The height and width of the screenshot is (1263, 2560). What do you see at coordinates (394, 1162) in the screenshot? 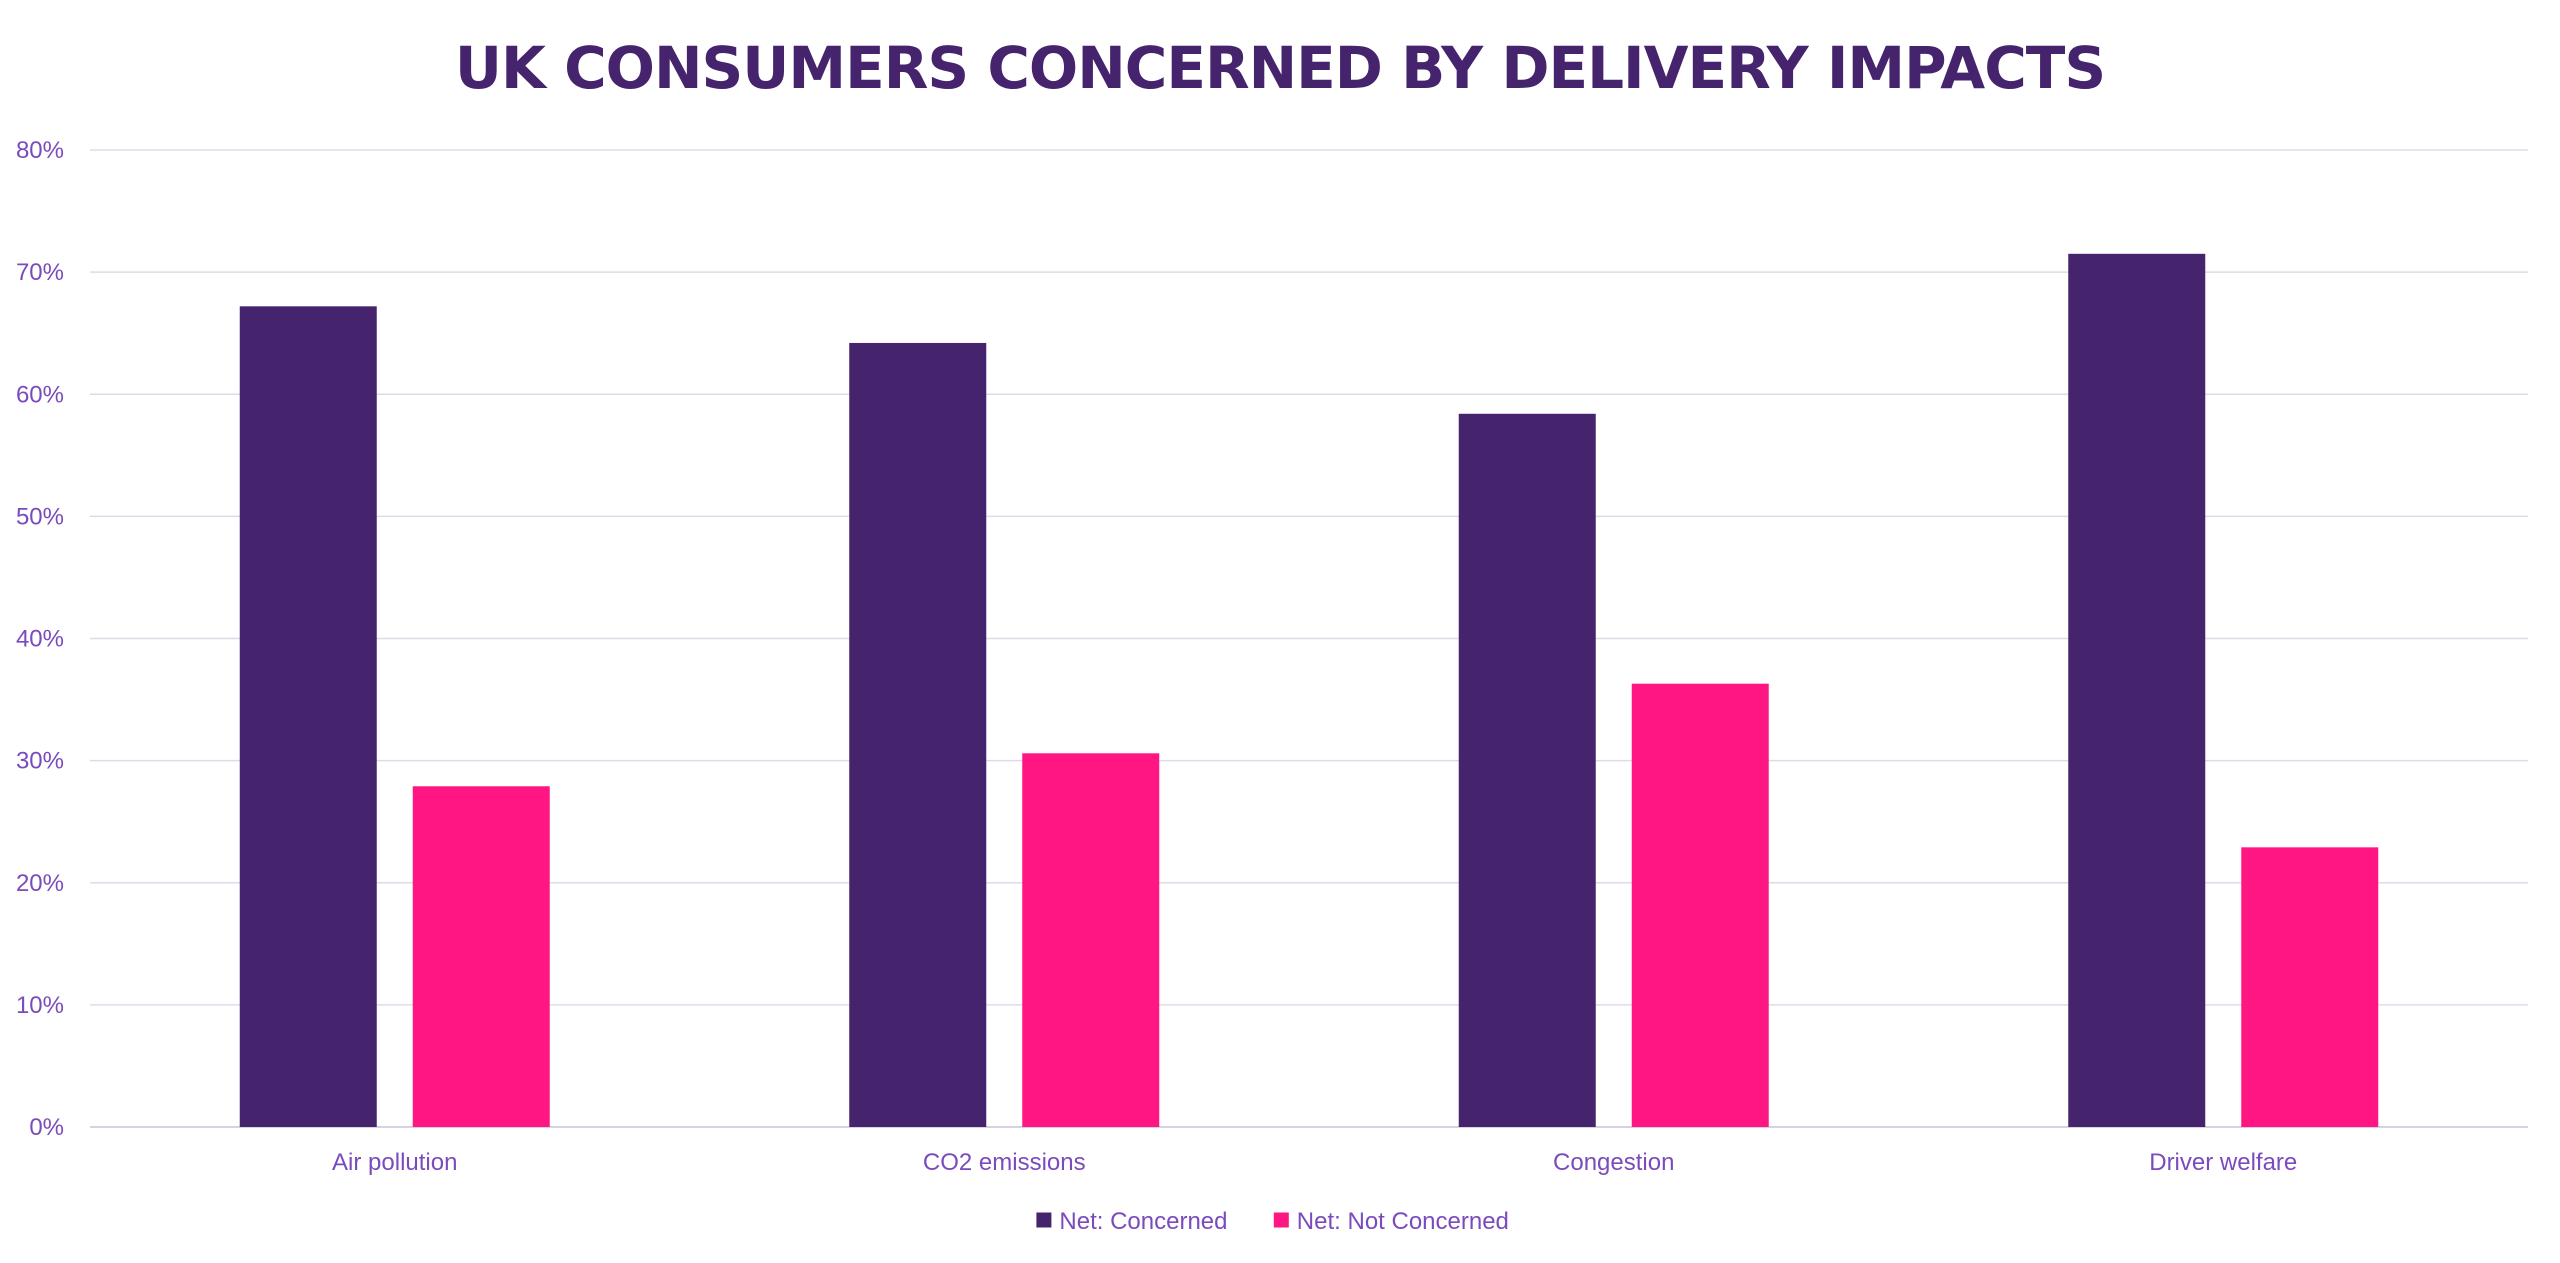
I see `x-category-label: Air pollution` at bounding box center [394, 1162].